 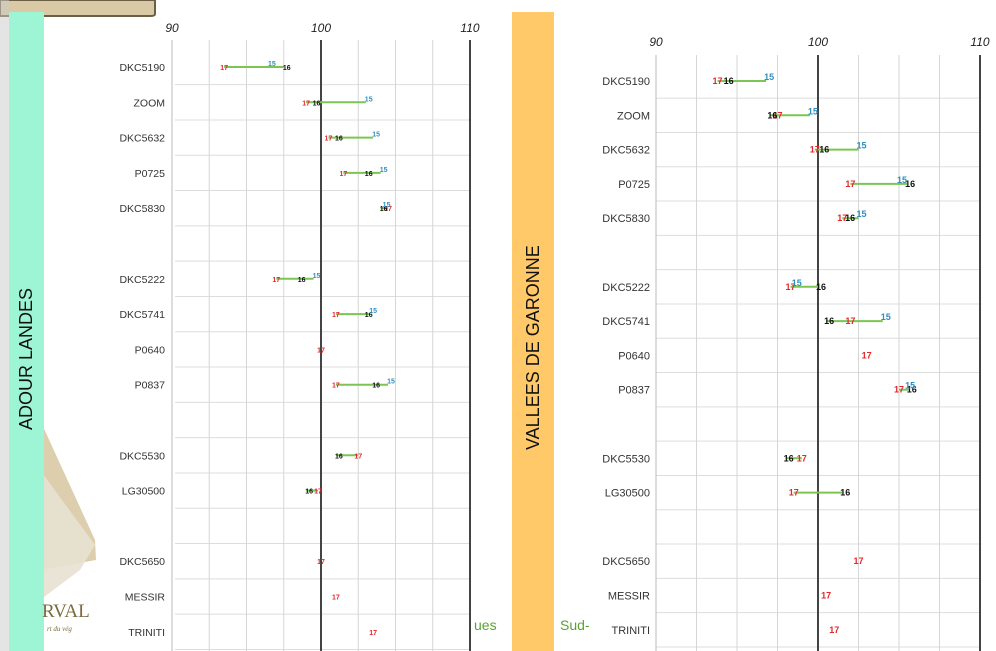 I want to click on footer-text-1: ues, so click(x=485, y=625).